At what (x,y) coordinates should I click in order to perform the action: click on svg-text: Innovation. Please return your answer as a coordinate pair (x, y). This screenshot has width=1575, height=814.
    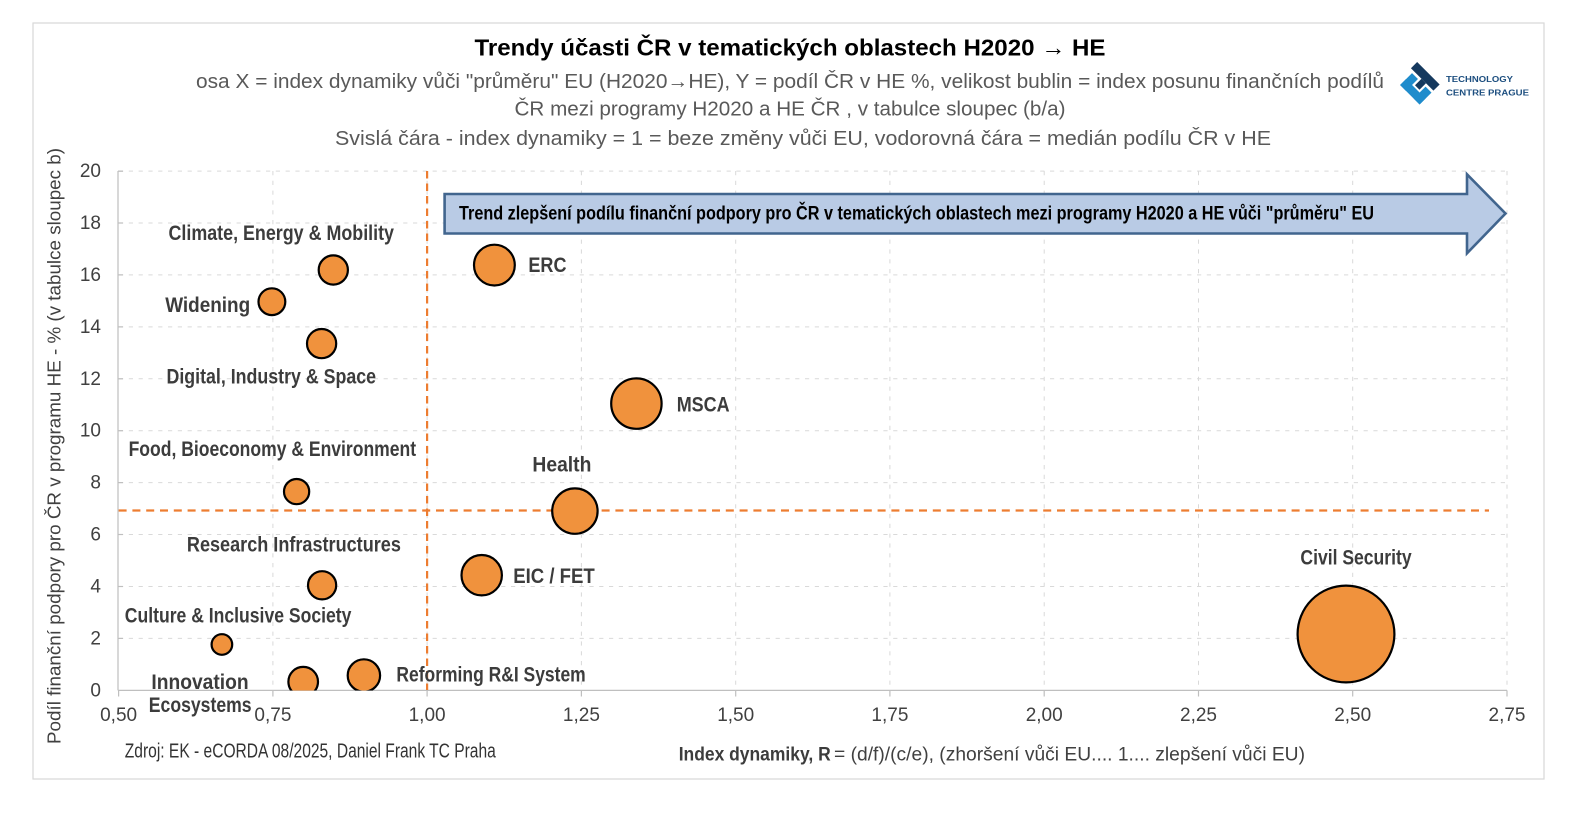
    Looking at the image, I should click on (199, 682).